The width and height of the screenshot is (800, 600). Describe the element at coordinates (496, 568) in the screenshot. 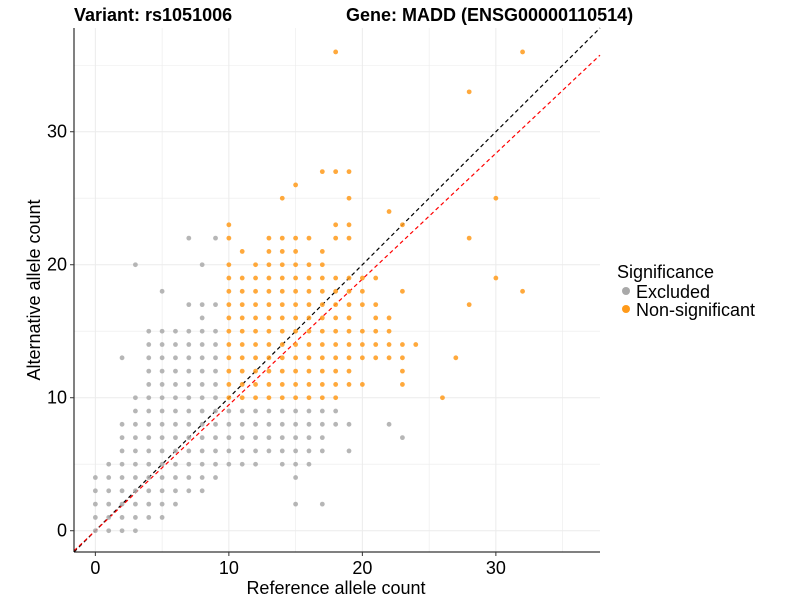

I see `x-tick-label: 30` at that location.